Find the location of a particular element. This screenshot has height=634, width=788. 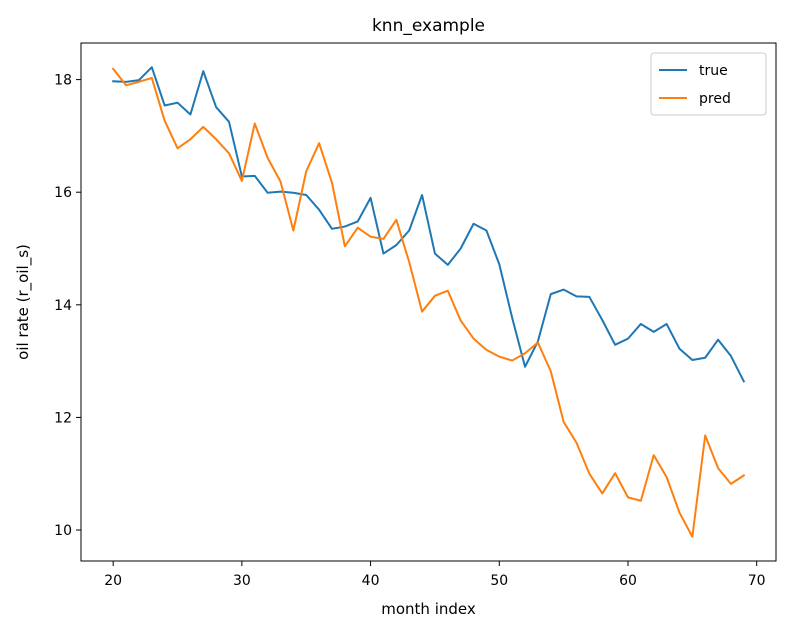

y-axis: 10 12 14 16 18 is located at coordinates (67, 306).